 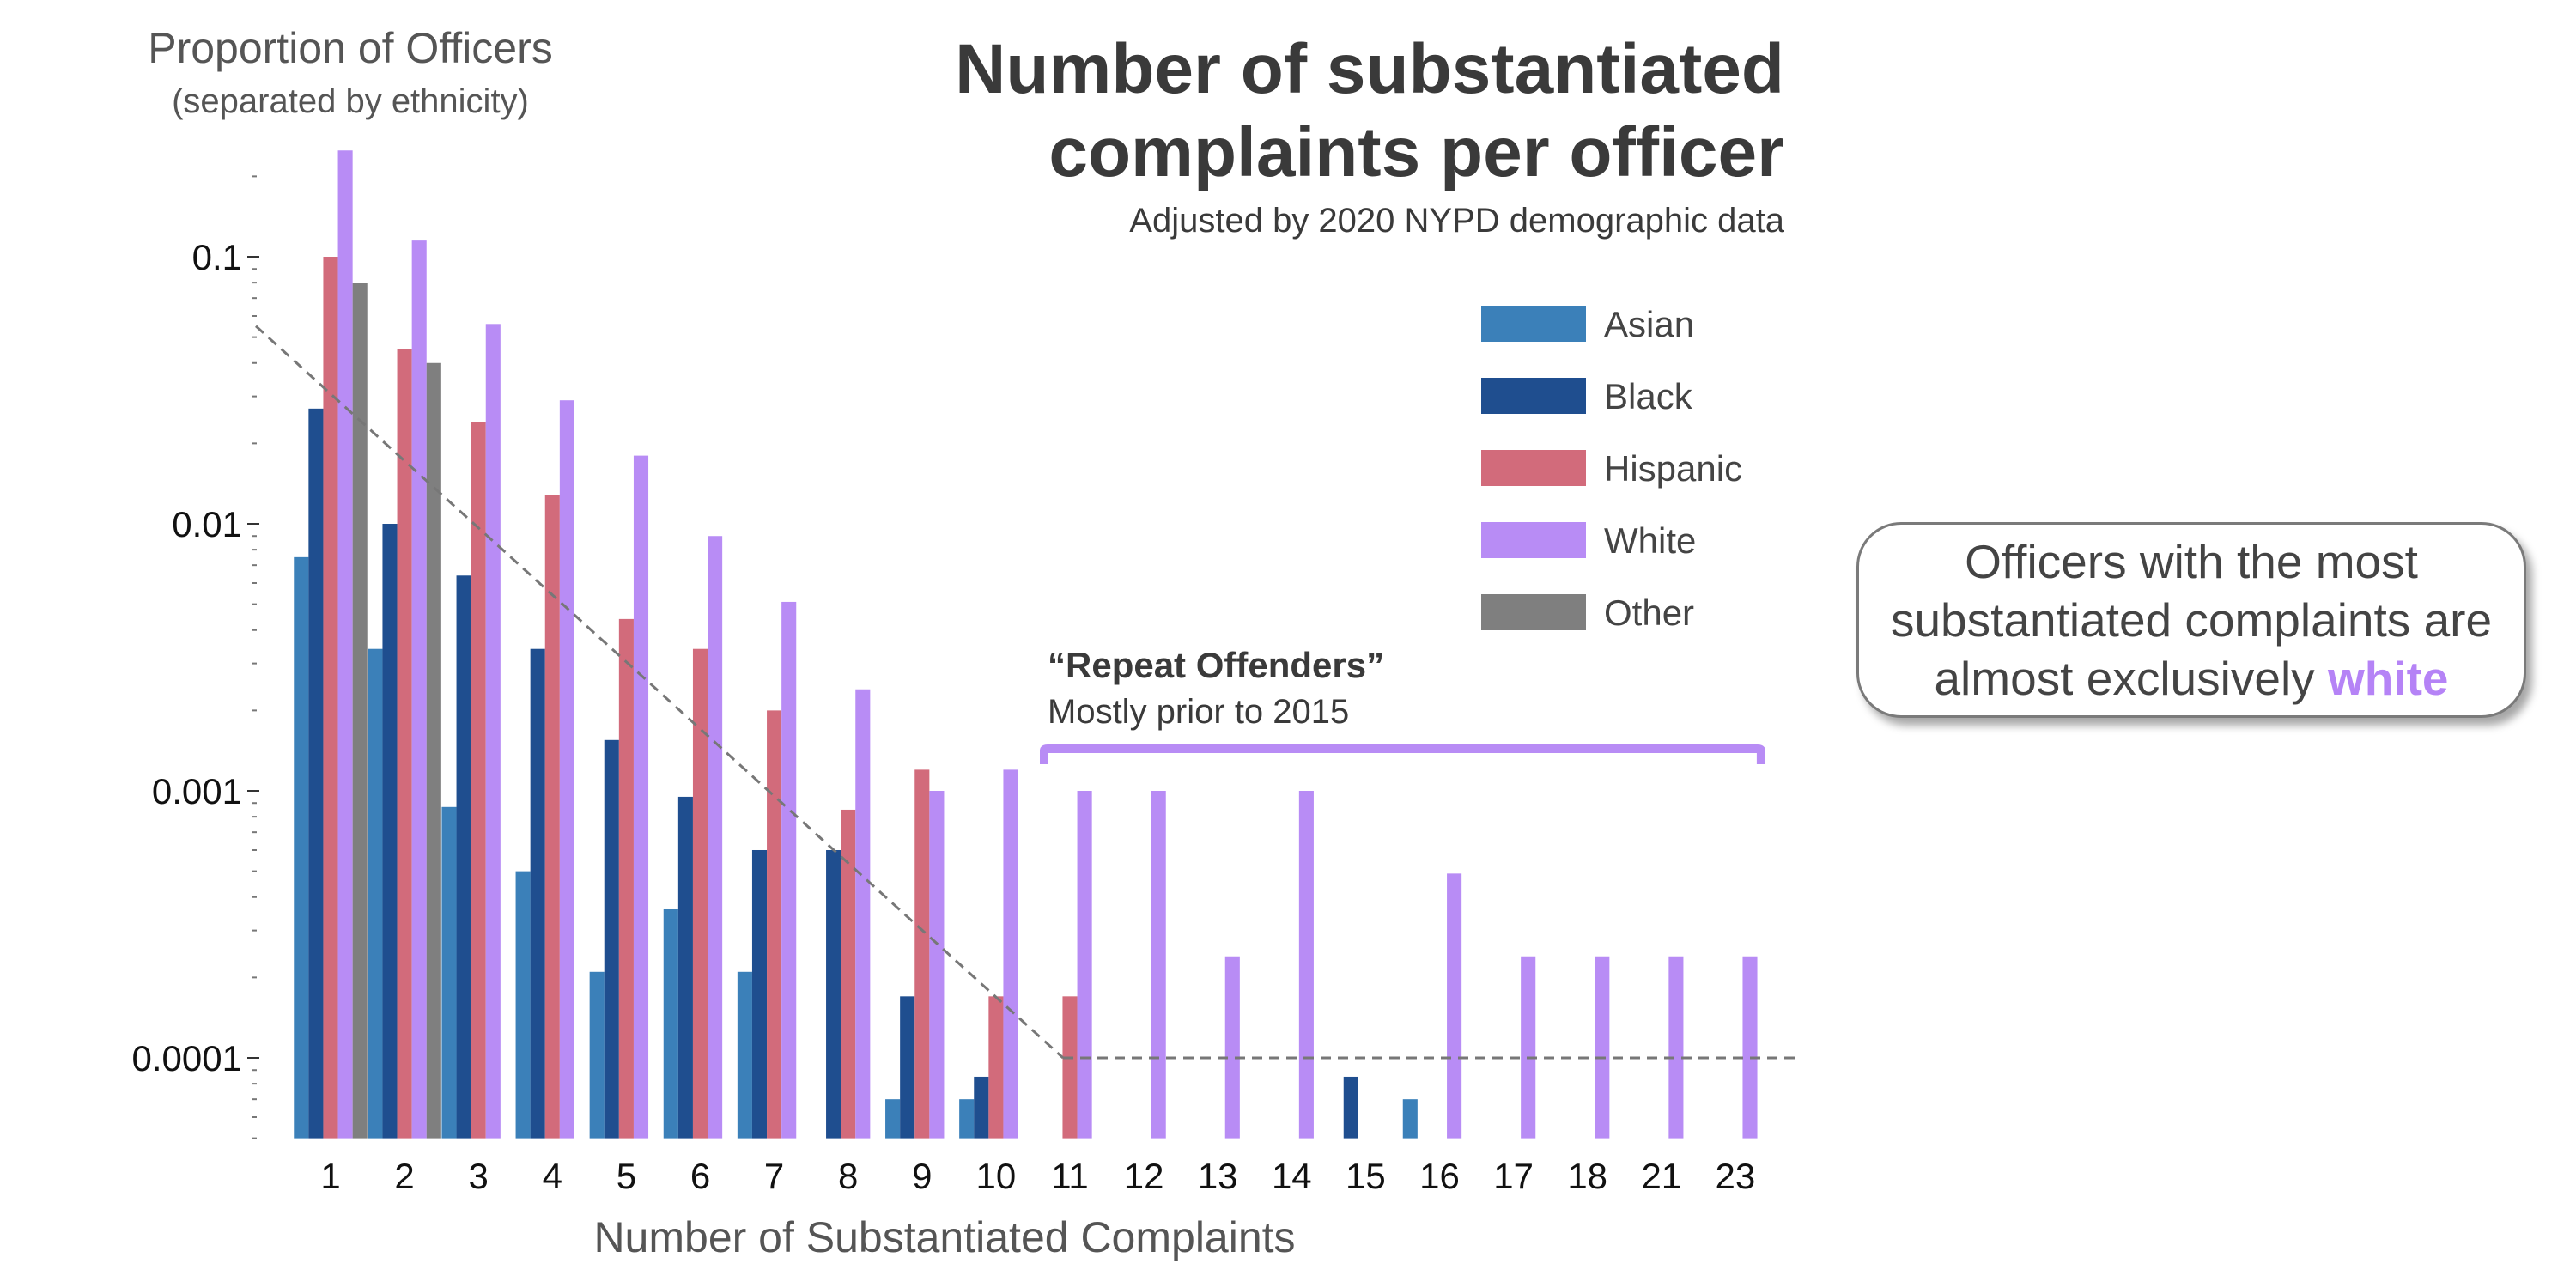 What do you see at coordinates (254, 657) in the screenshot?
I see `y-axis-minor-ticks` at bounding box center [254, 657].